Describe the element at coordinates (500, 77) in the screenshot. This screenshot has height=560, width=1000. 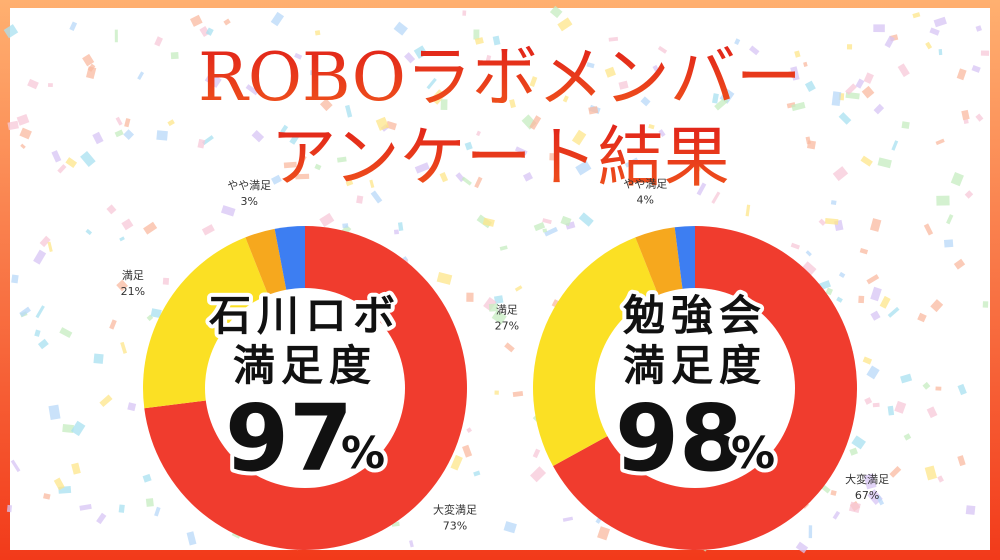
I see `title-line: ROBOラボメンバー` at that location.